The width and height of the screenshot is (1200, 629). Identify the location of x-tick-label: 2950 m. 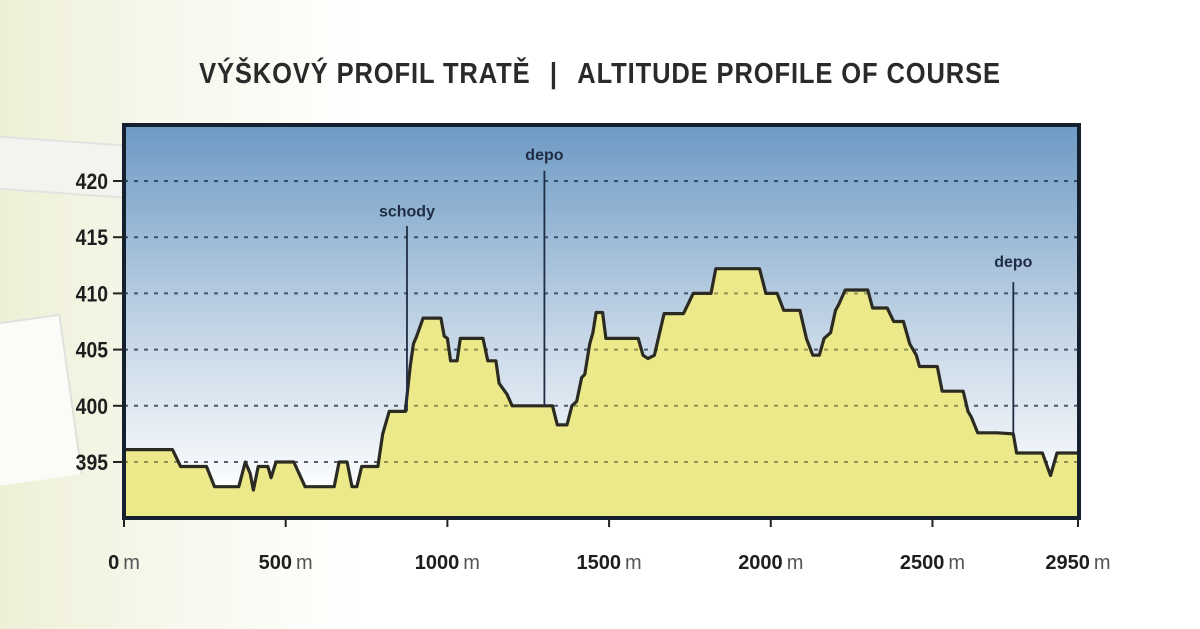
(1077, 563).